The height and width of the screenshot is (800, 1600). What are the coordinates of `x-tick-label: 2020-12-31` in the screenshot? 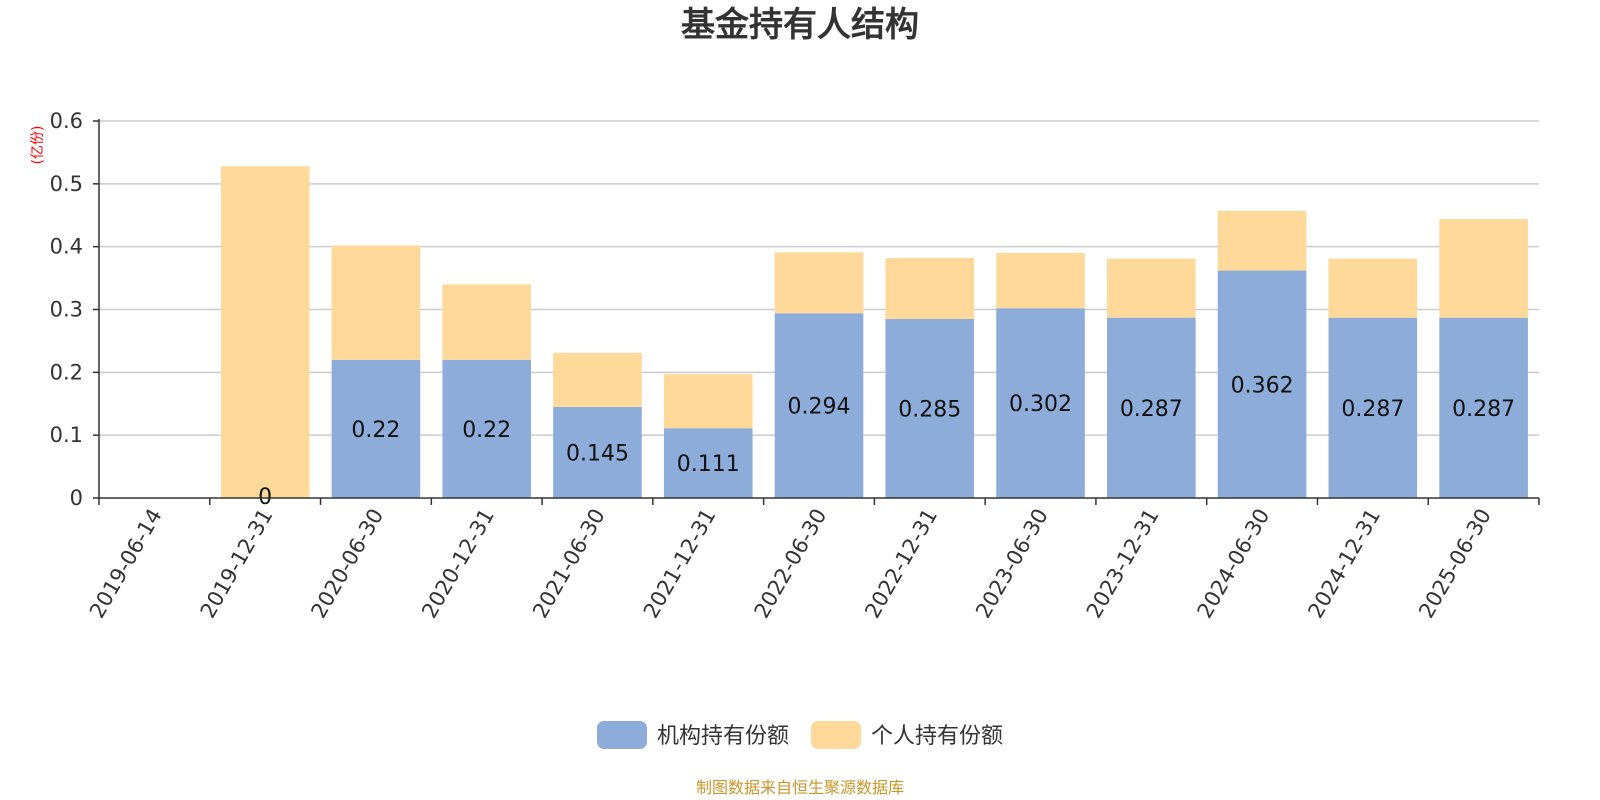 It's located at (458, 564).